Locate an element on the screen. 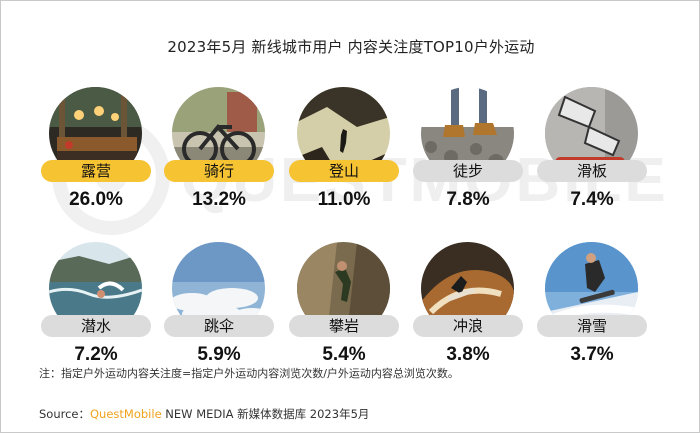  category-label: 滑板 is located at coordinates (592, 171).